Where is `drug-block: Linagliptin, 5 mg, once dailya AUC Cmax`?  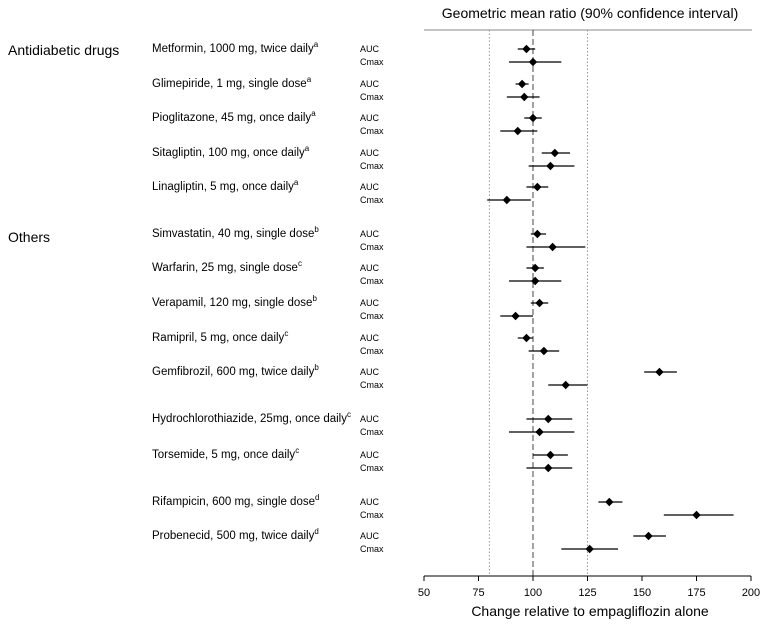 drug-block: Linagliptin, 5 mg, once dailya AUC Cmax is located at coordinates (350, 191).